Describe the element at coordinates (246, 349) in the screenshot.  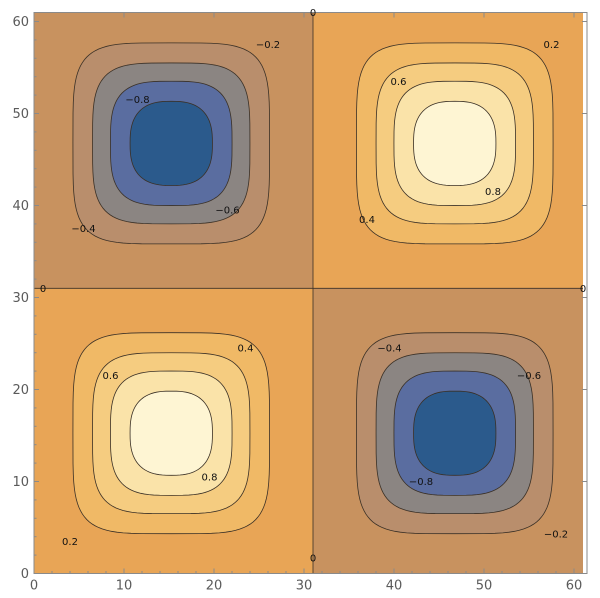
I see `contour-label-12: 0.4` at that location.